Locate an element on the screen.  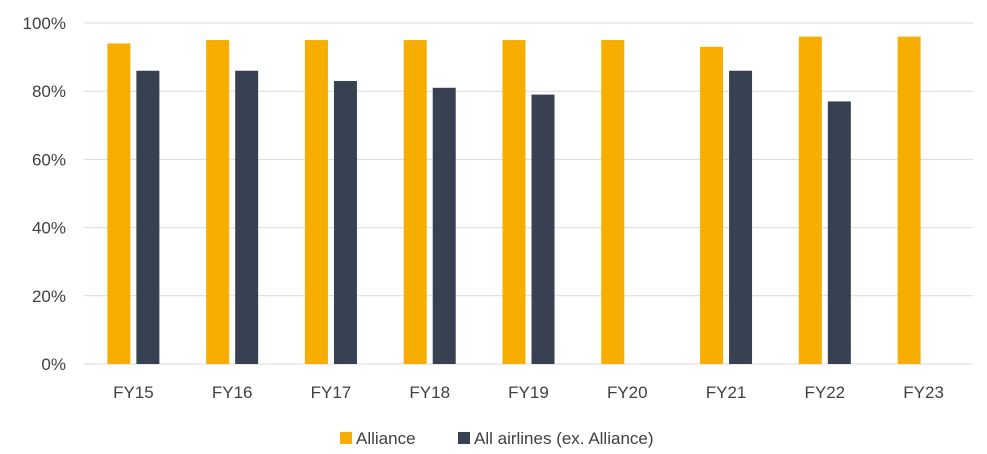
x-axis-category-labels: FY15 FY16 FY17 FY18 FY19 FY20 FY21 FY22 FY23 is located at coordinates (528, 392).